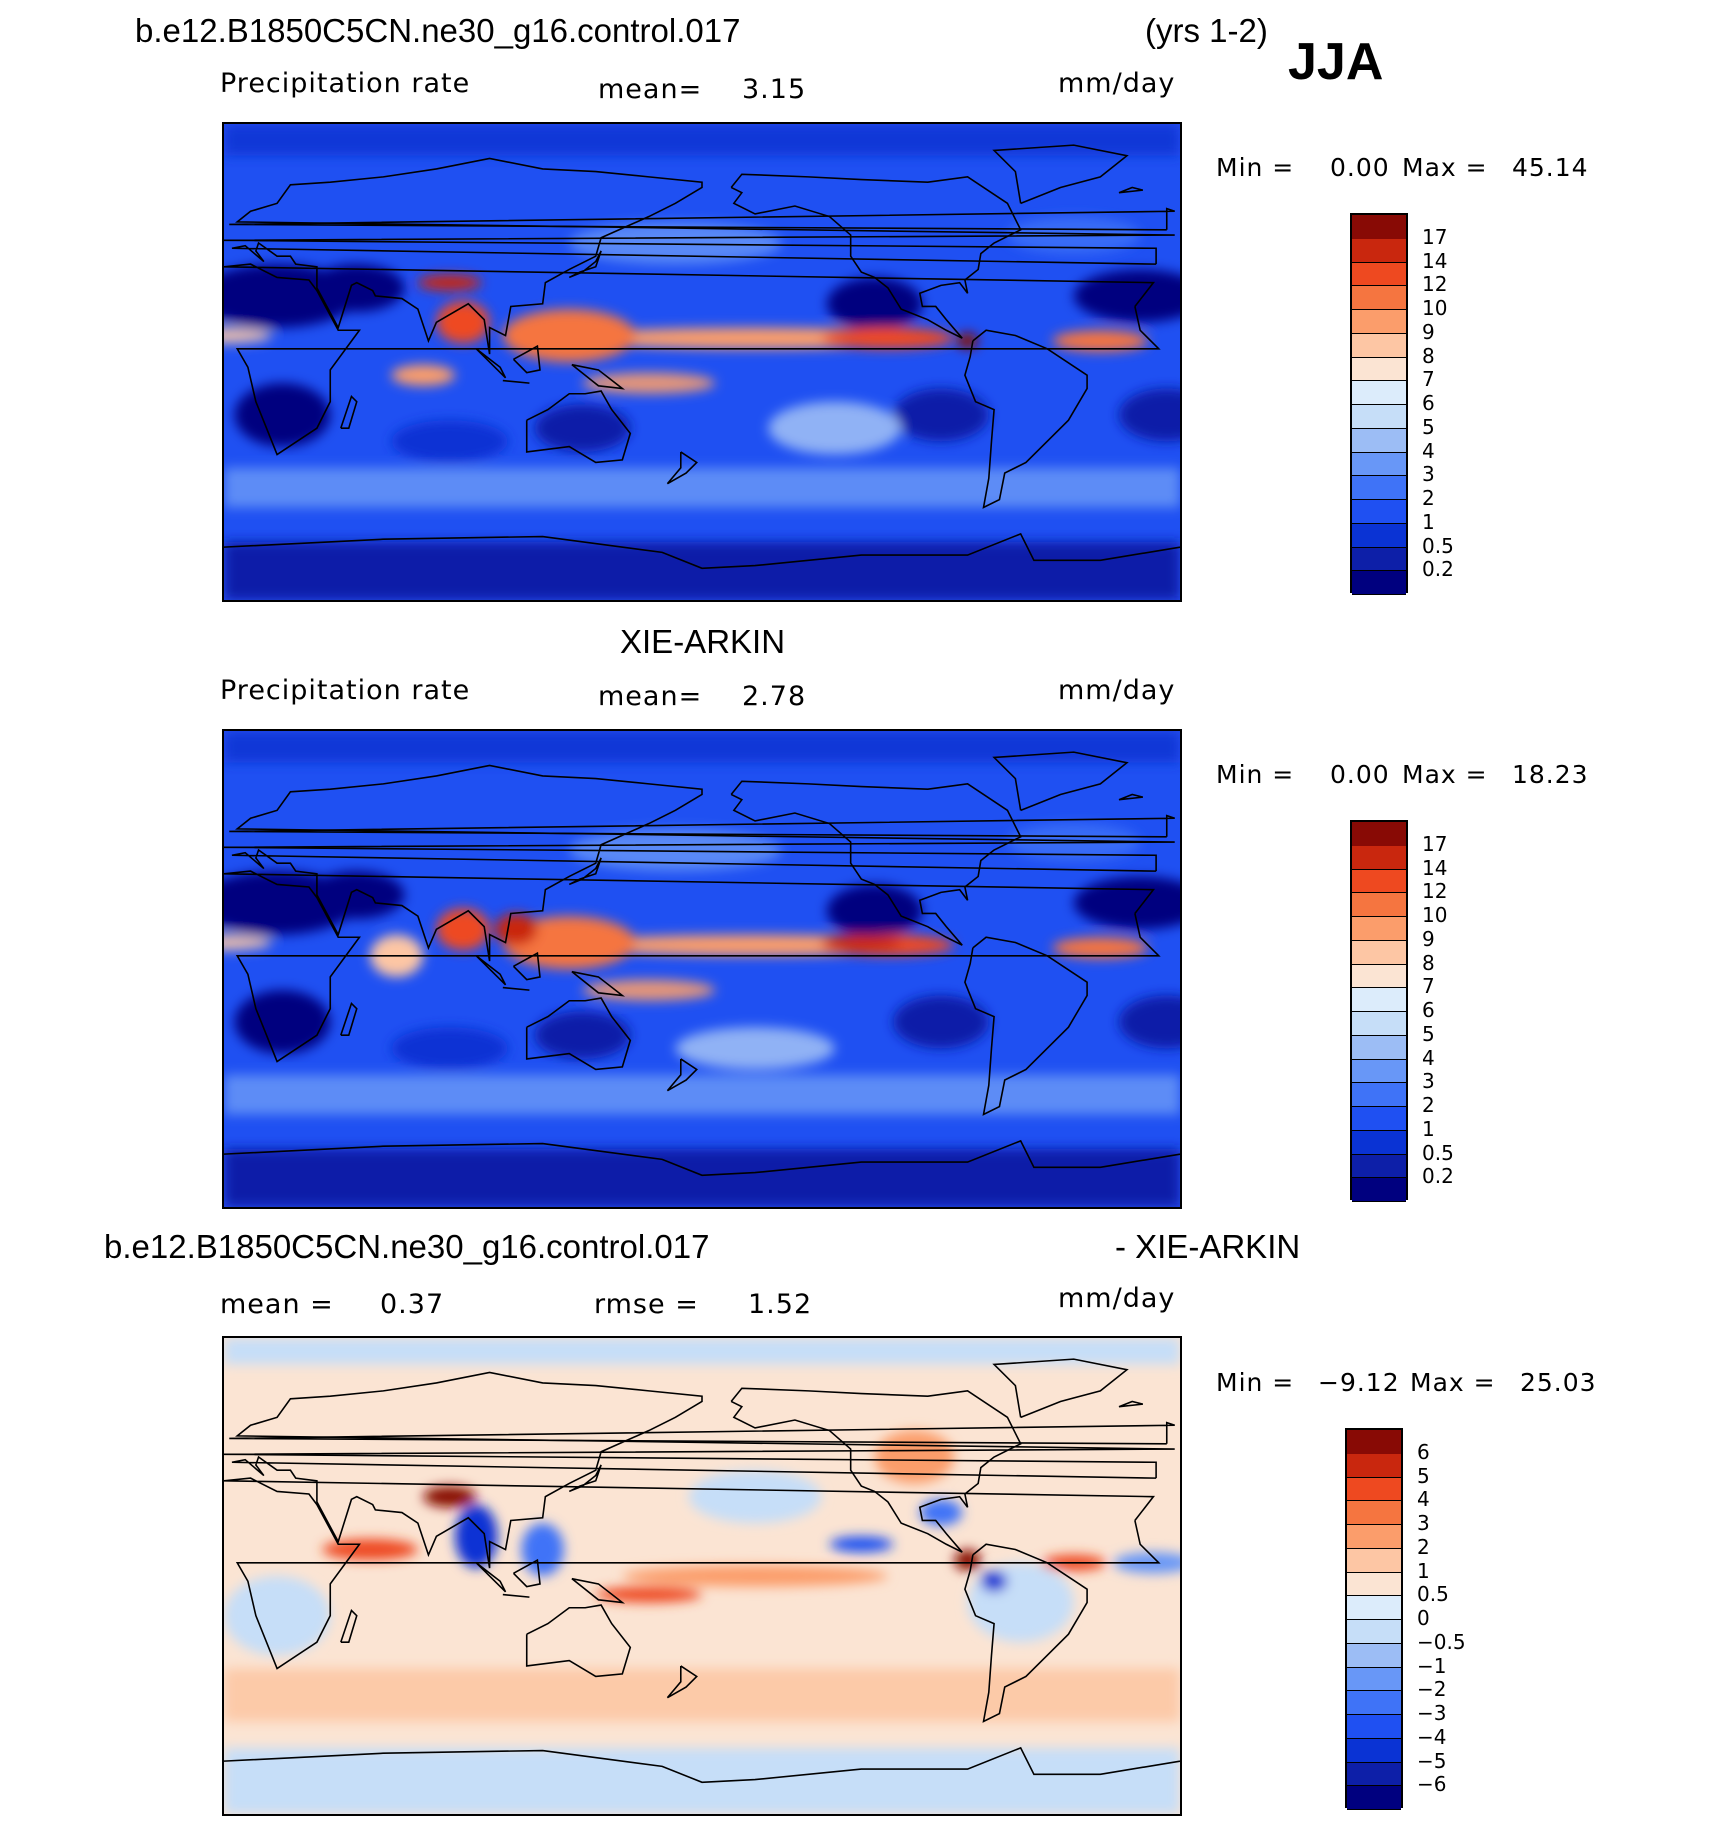  I want to click on himalaya-max, so click(449, 282).